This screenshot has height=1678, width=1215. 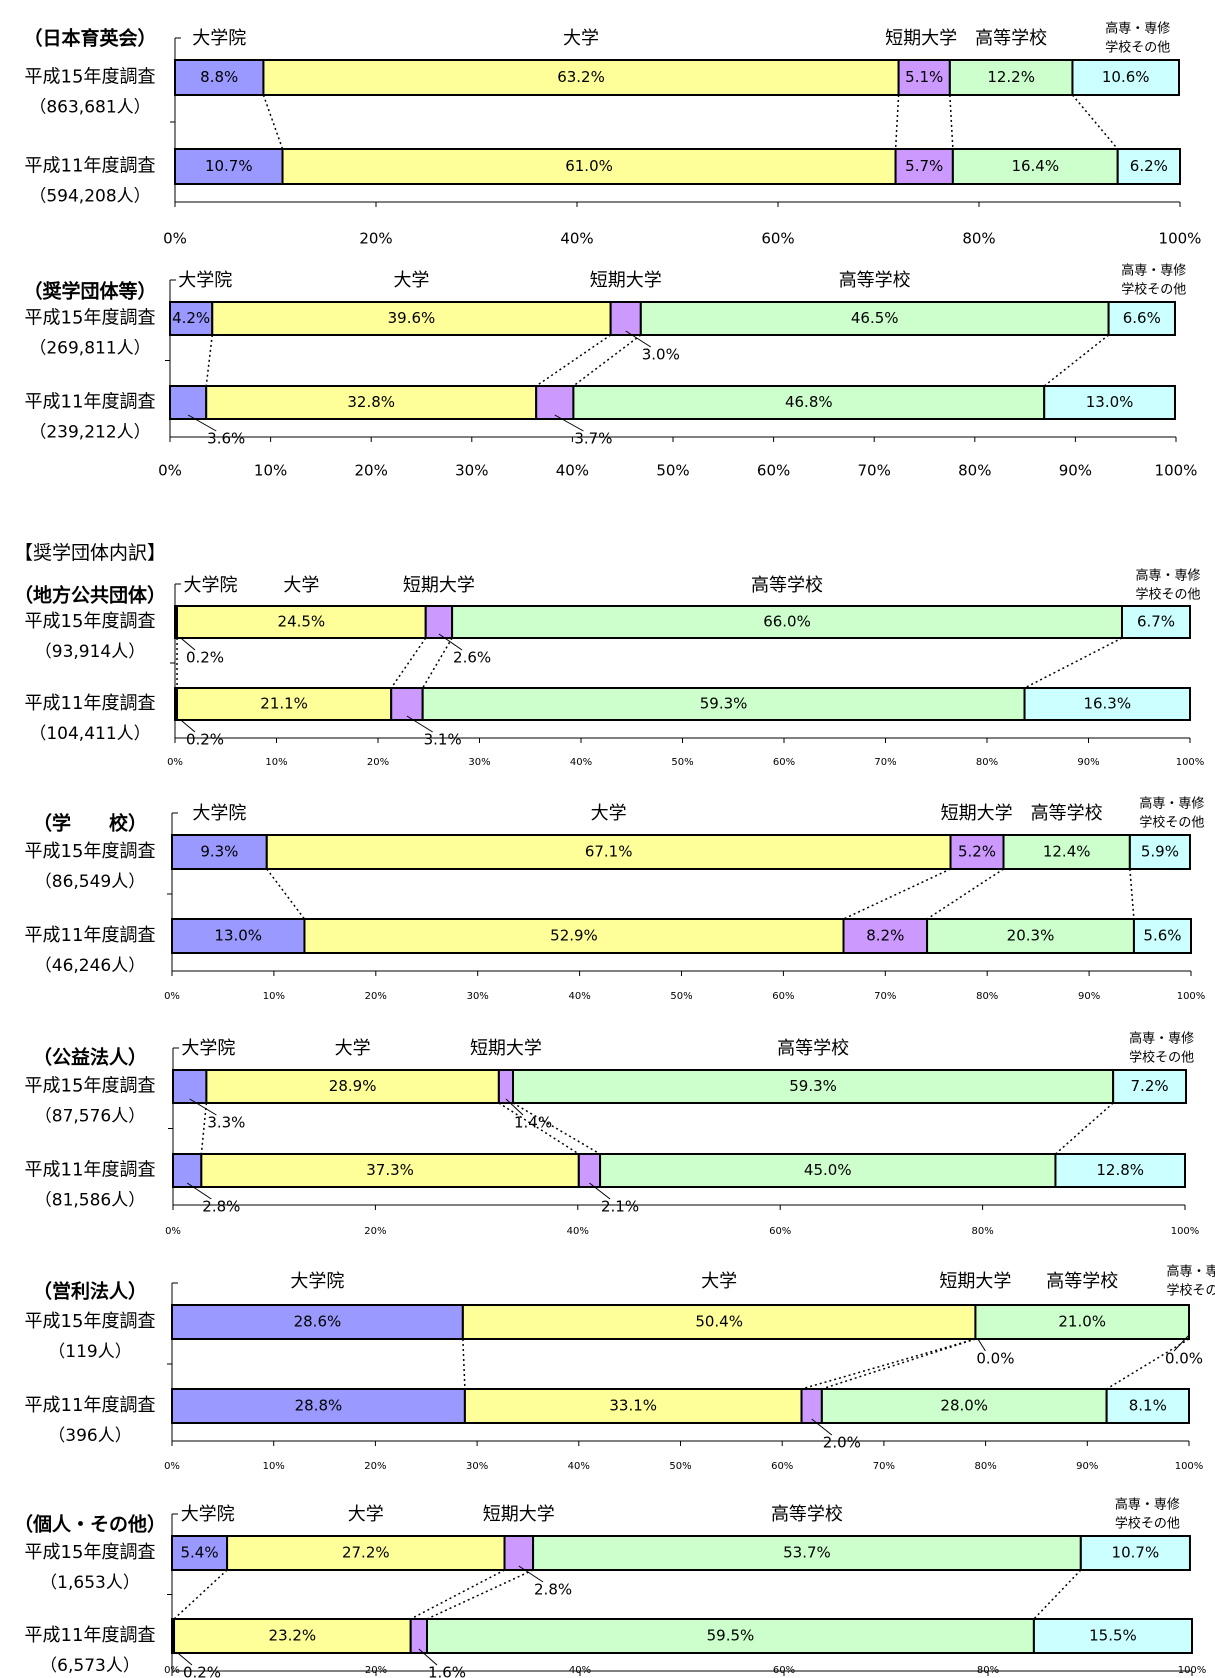 I want to click on row-count-h11: （6,573人）, so click(x=90, y=1666).